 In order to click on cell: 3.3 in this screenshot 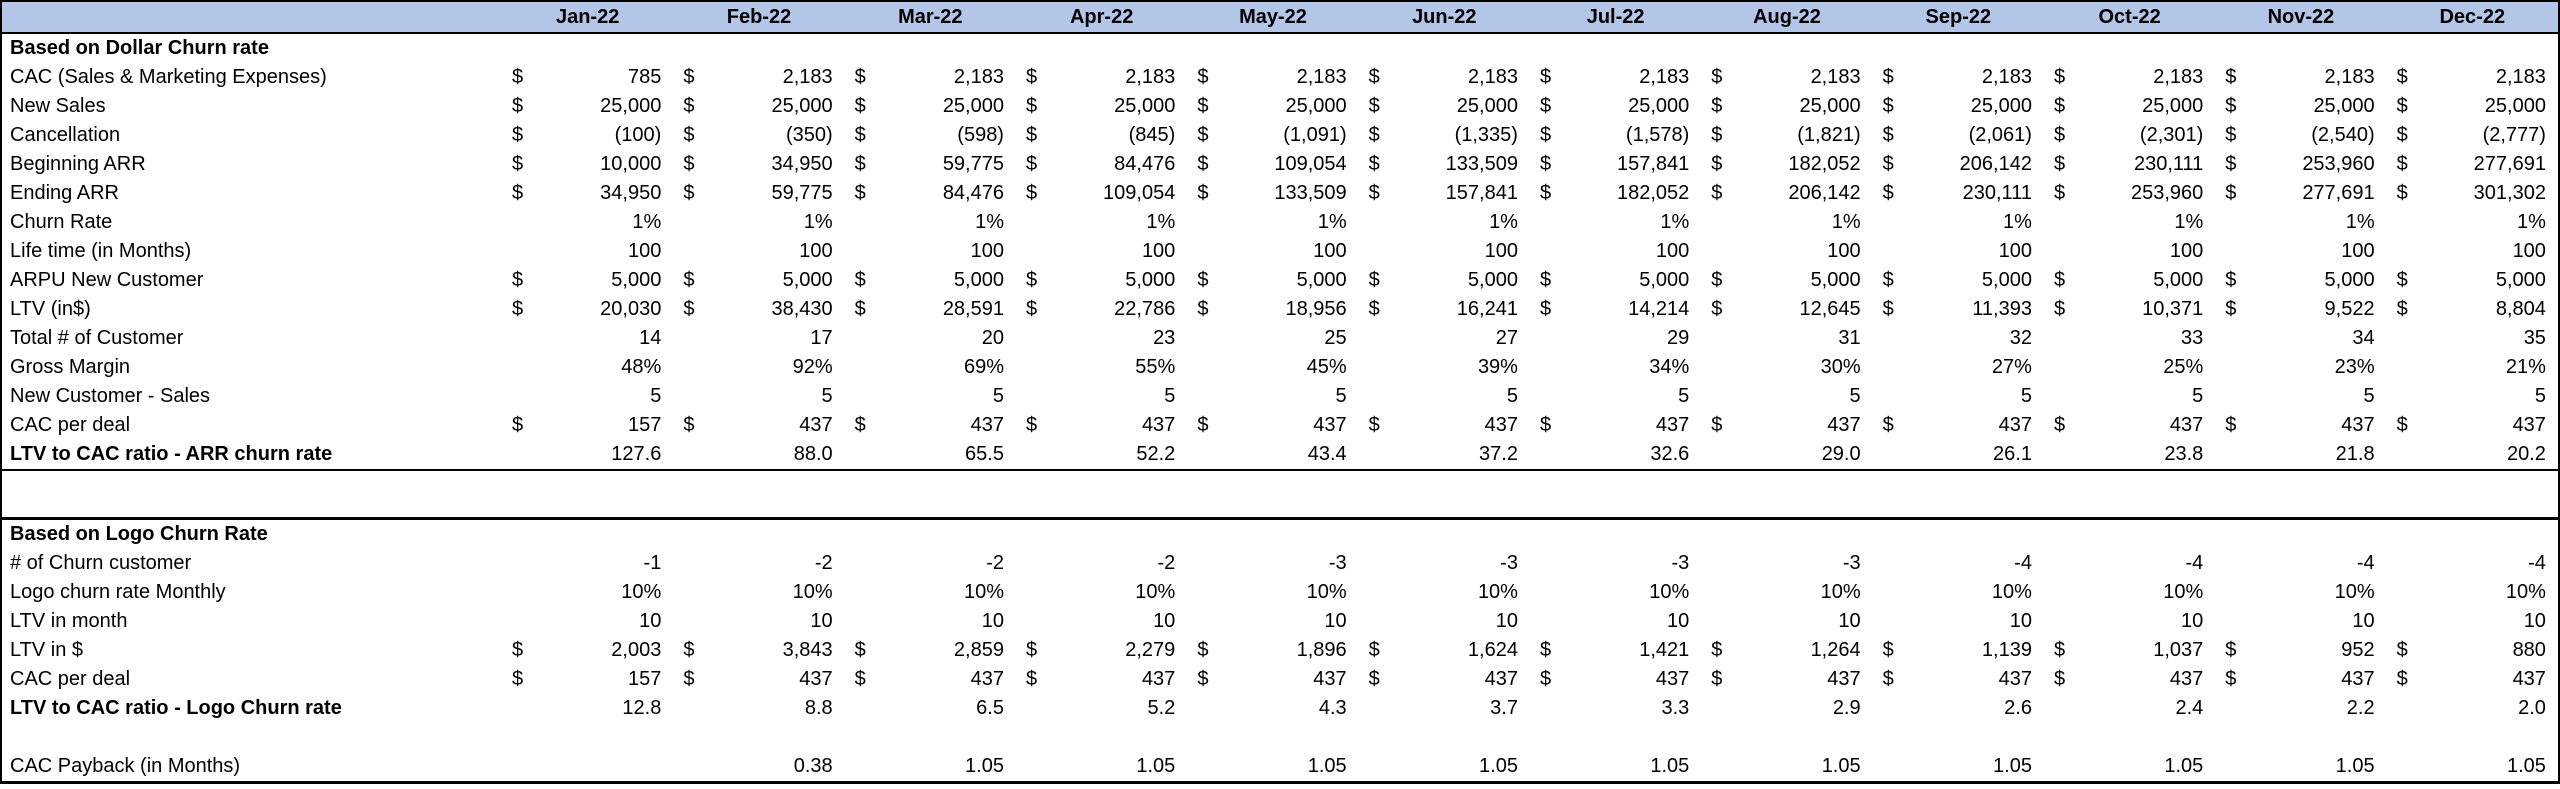, I will do `click(1615, 708)`.